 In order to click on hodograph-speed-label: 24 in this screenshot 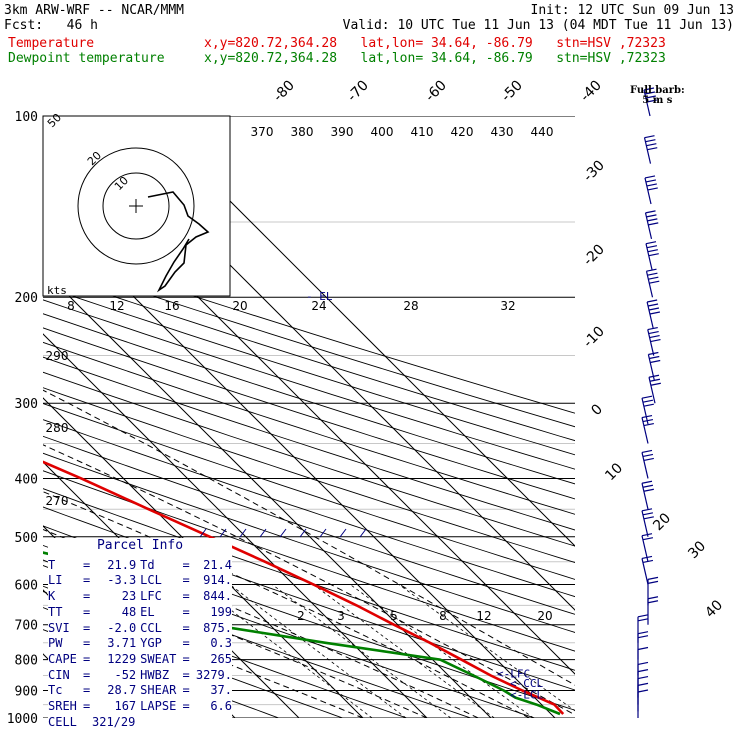, I will do `click(318, 306)`.